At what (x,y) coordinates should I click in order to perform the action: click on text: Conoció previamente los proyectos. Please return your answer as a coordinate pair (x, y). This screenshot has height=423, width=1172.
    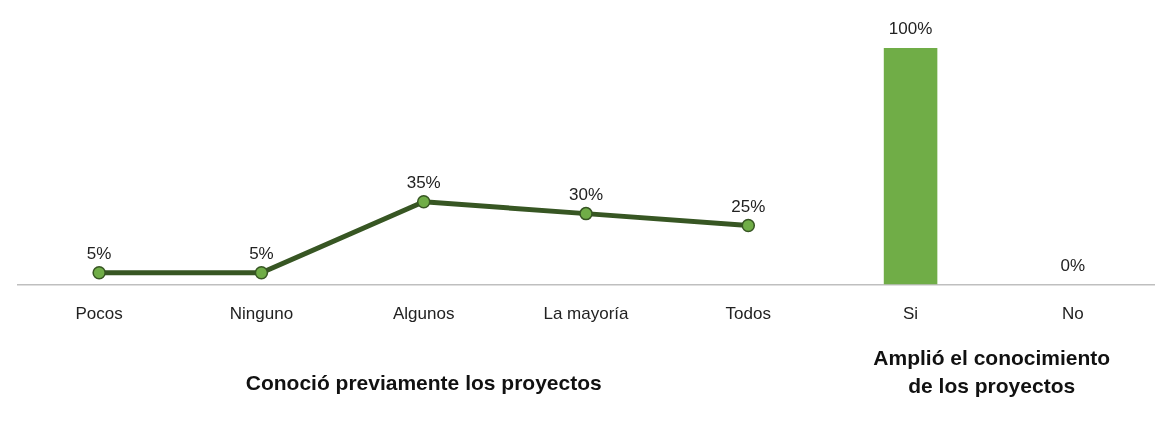
    Looking at the image, I should click on (423, 382).